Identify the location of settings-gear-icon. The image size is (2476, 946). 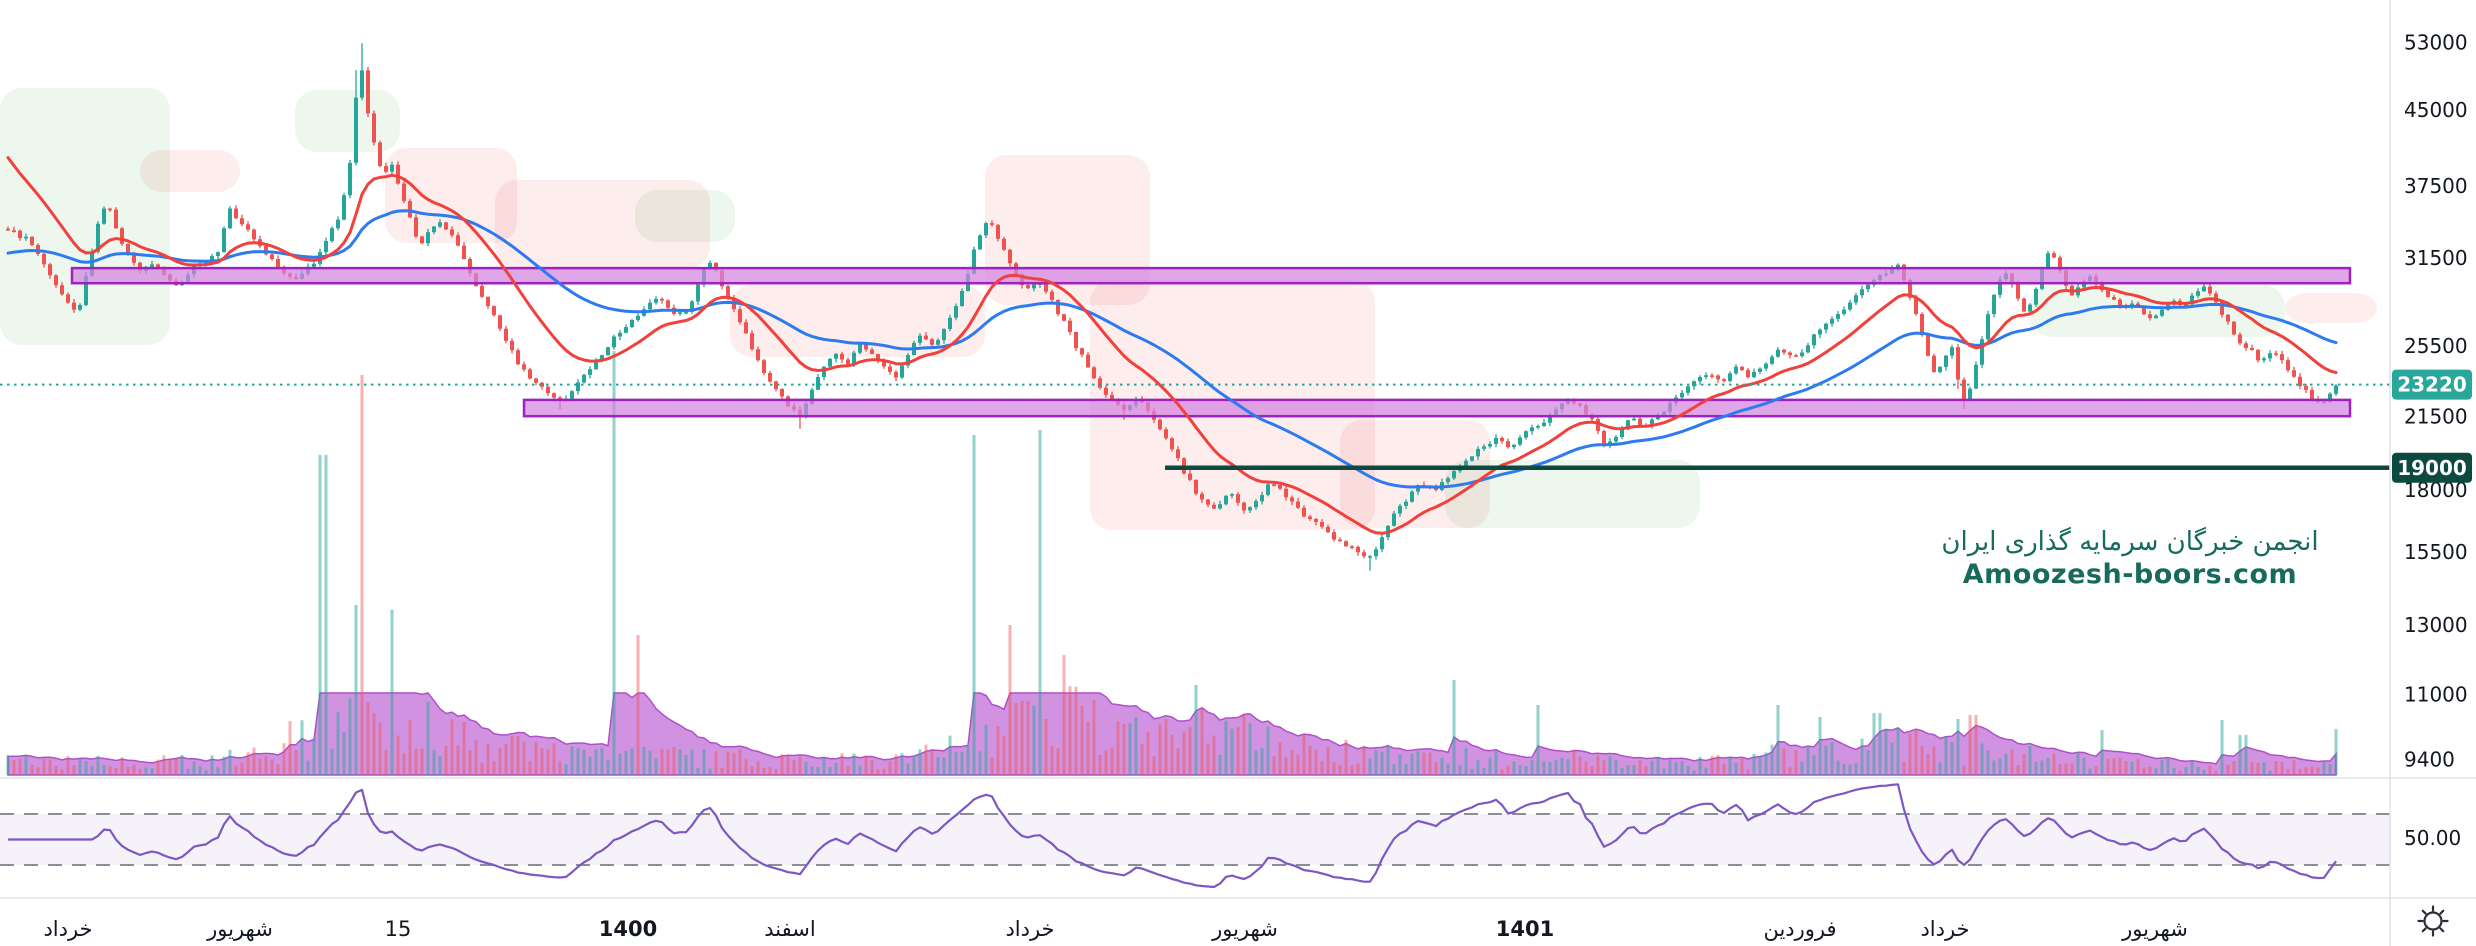
(2433, 921).